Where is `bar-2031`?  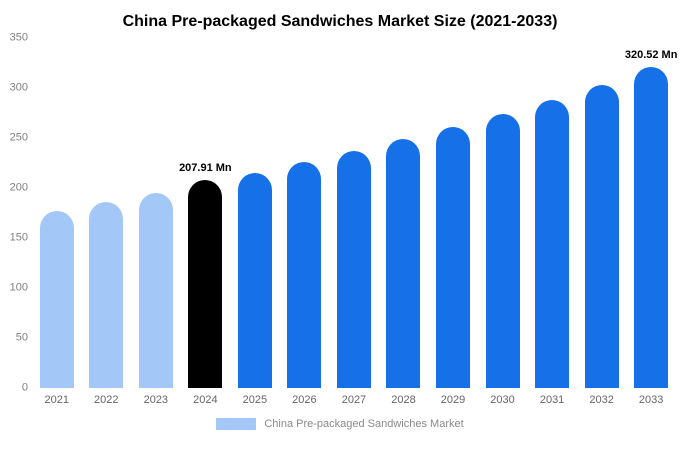
bar-2031 is located at coordinates (552, 244).